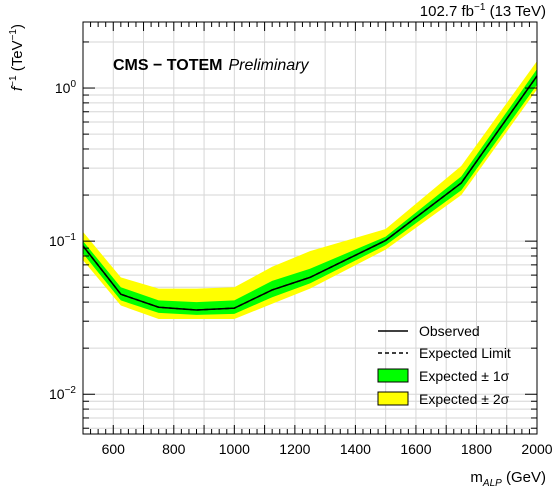  What do you see at coordinates (464, 399) in the screenshot?
I see `legend-label-2sigma: Expected ± 2σ` at bounding box center [464, 399].